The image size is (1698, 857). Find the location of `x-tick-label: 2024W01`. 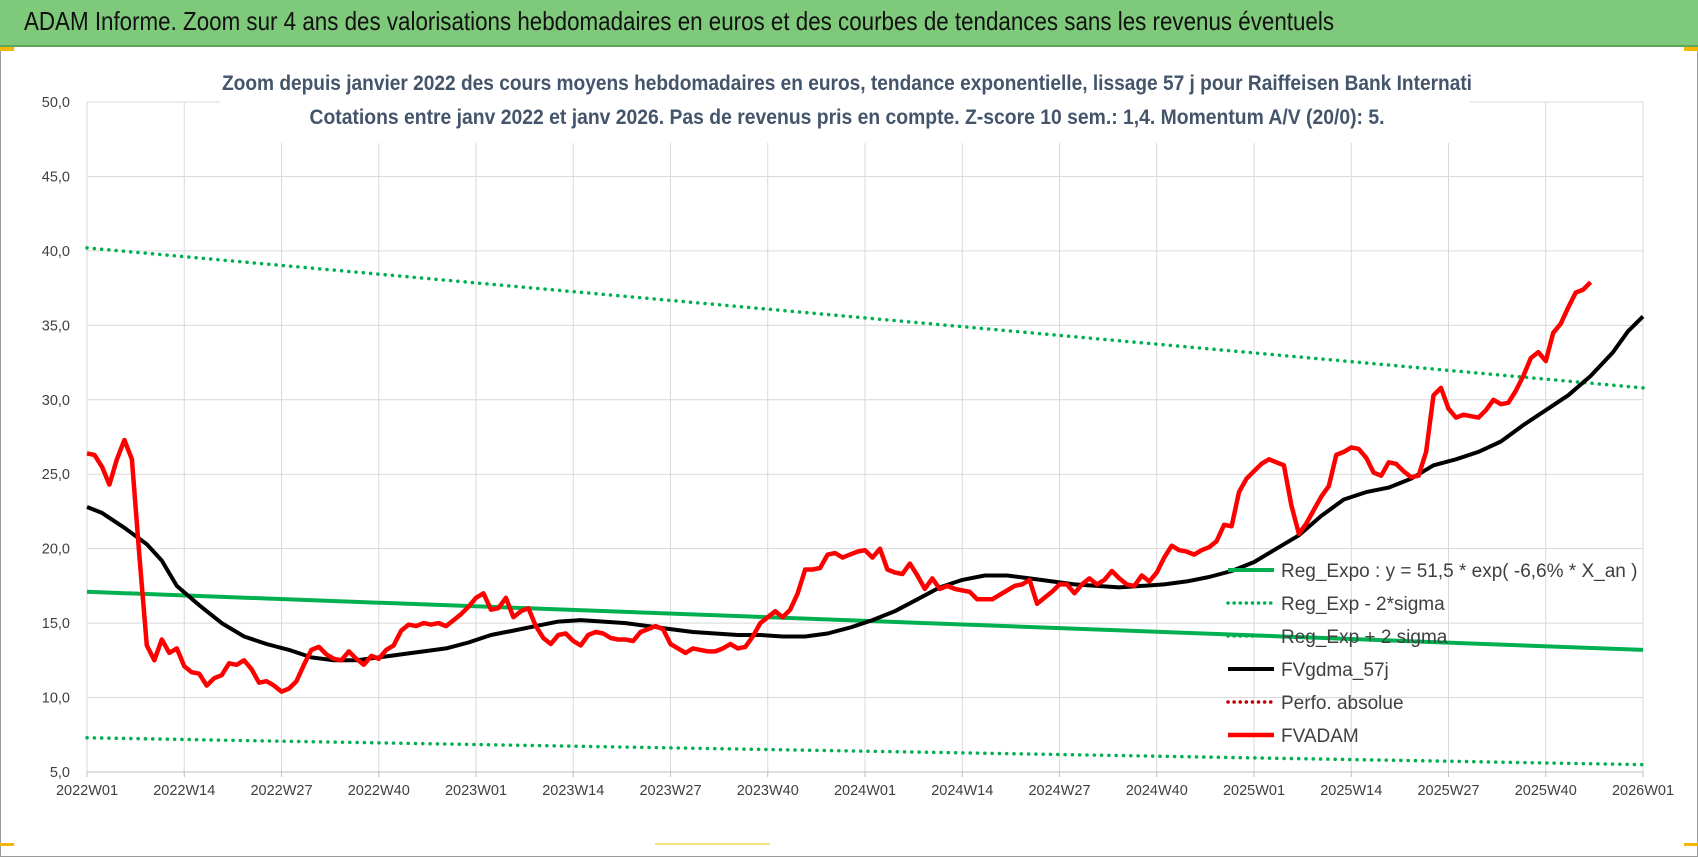

x-tick-label: 2024W01 is located at coordinates (865, 791).